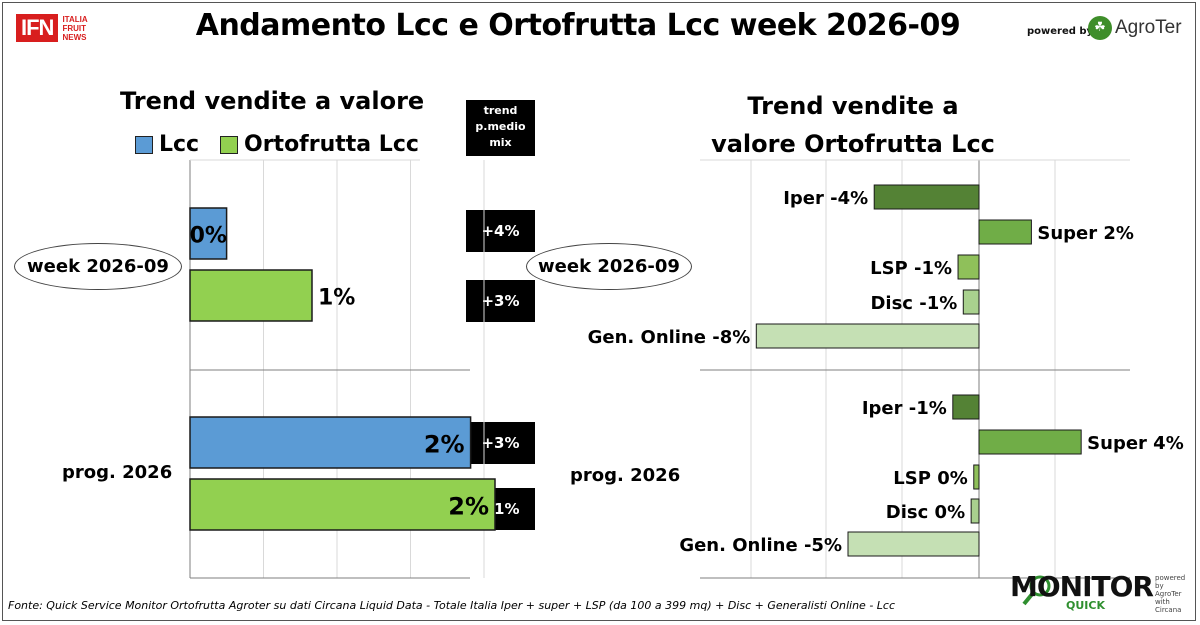  Describe the element at coordinates (1148, 27) in the screenshot. I see `agroter-logo-text: AgroTer` at that location.